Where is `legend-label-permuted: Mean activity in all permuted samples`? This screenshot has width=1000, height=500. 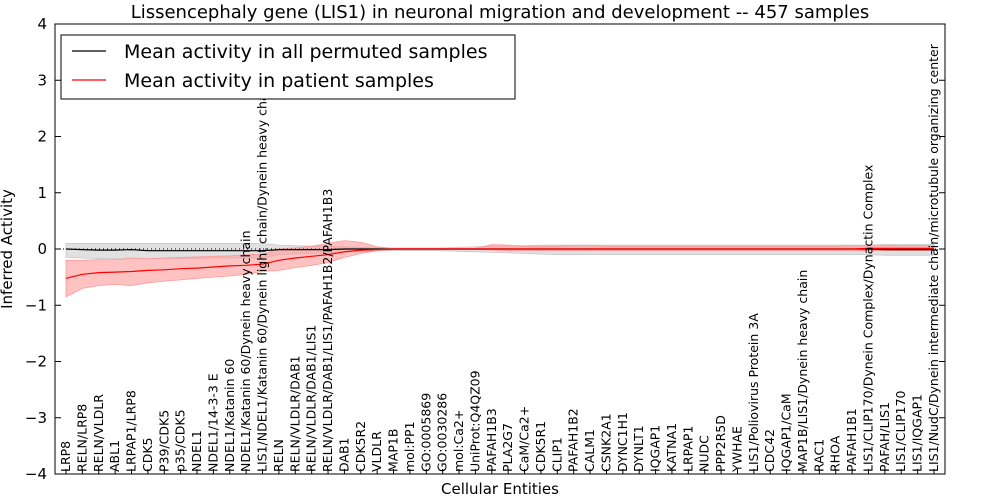
legend-label-permuted: Mean activity in all permuted samples is located at coordinates (305, 52).